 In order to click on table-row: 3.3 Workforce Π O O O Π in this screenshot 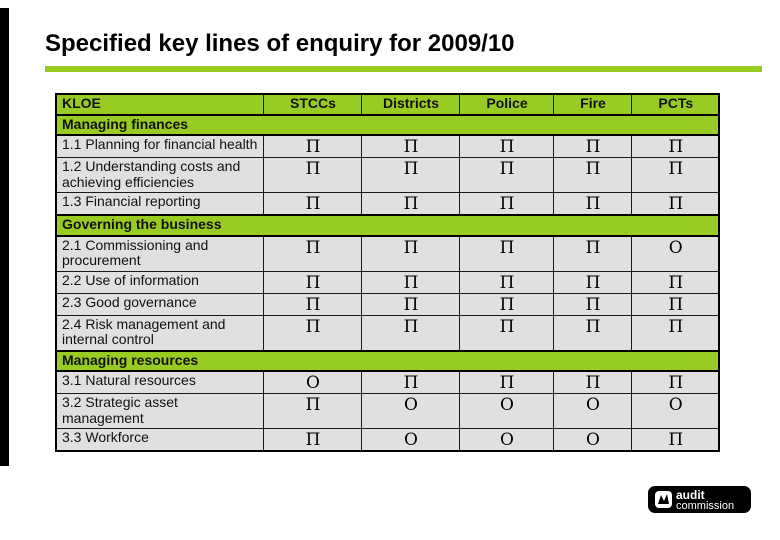, I will do `click(387, 440)`.